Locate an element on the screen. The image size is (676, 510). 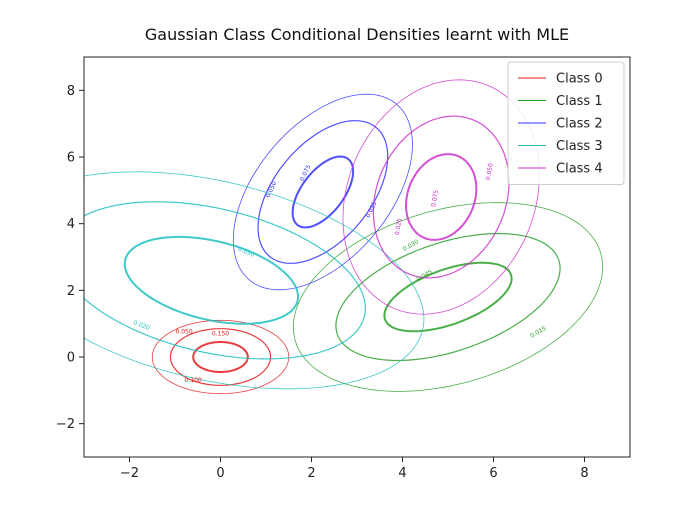
legend-box is located at coordinates (566, 123).